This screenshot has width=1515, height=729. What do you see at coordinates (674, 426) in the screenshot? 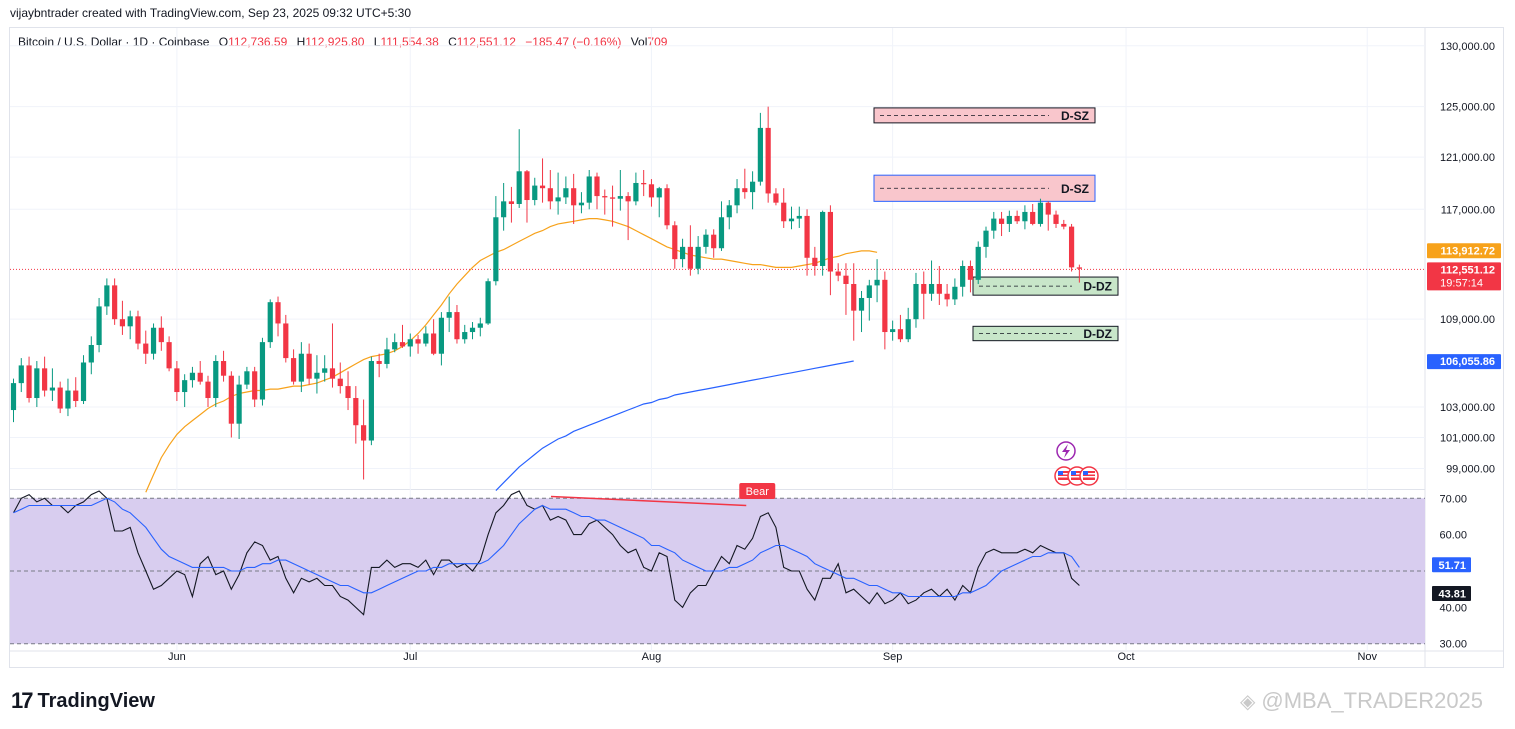
I see `ma-slow-line` at bounding box center [674, 426].